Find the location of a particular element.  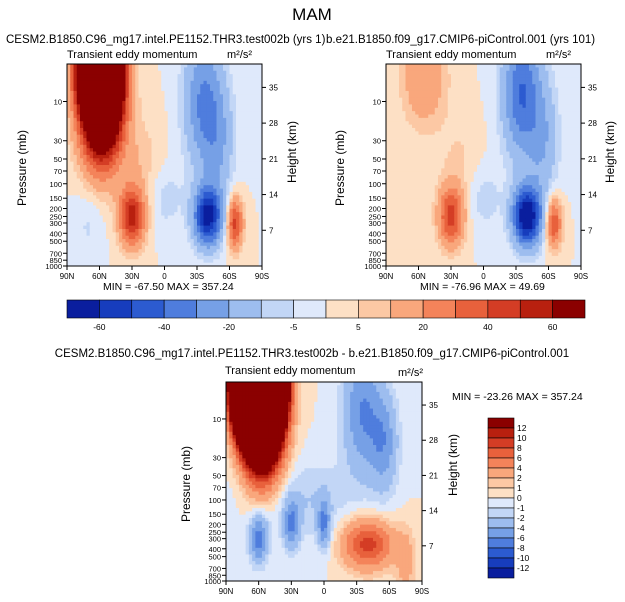

y-tick-label: 70 is located at coordinates (58, 171).